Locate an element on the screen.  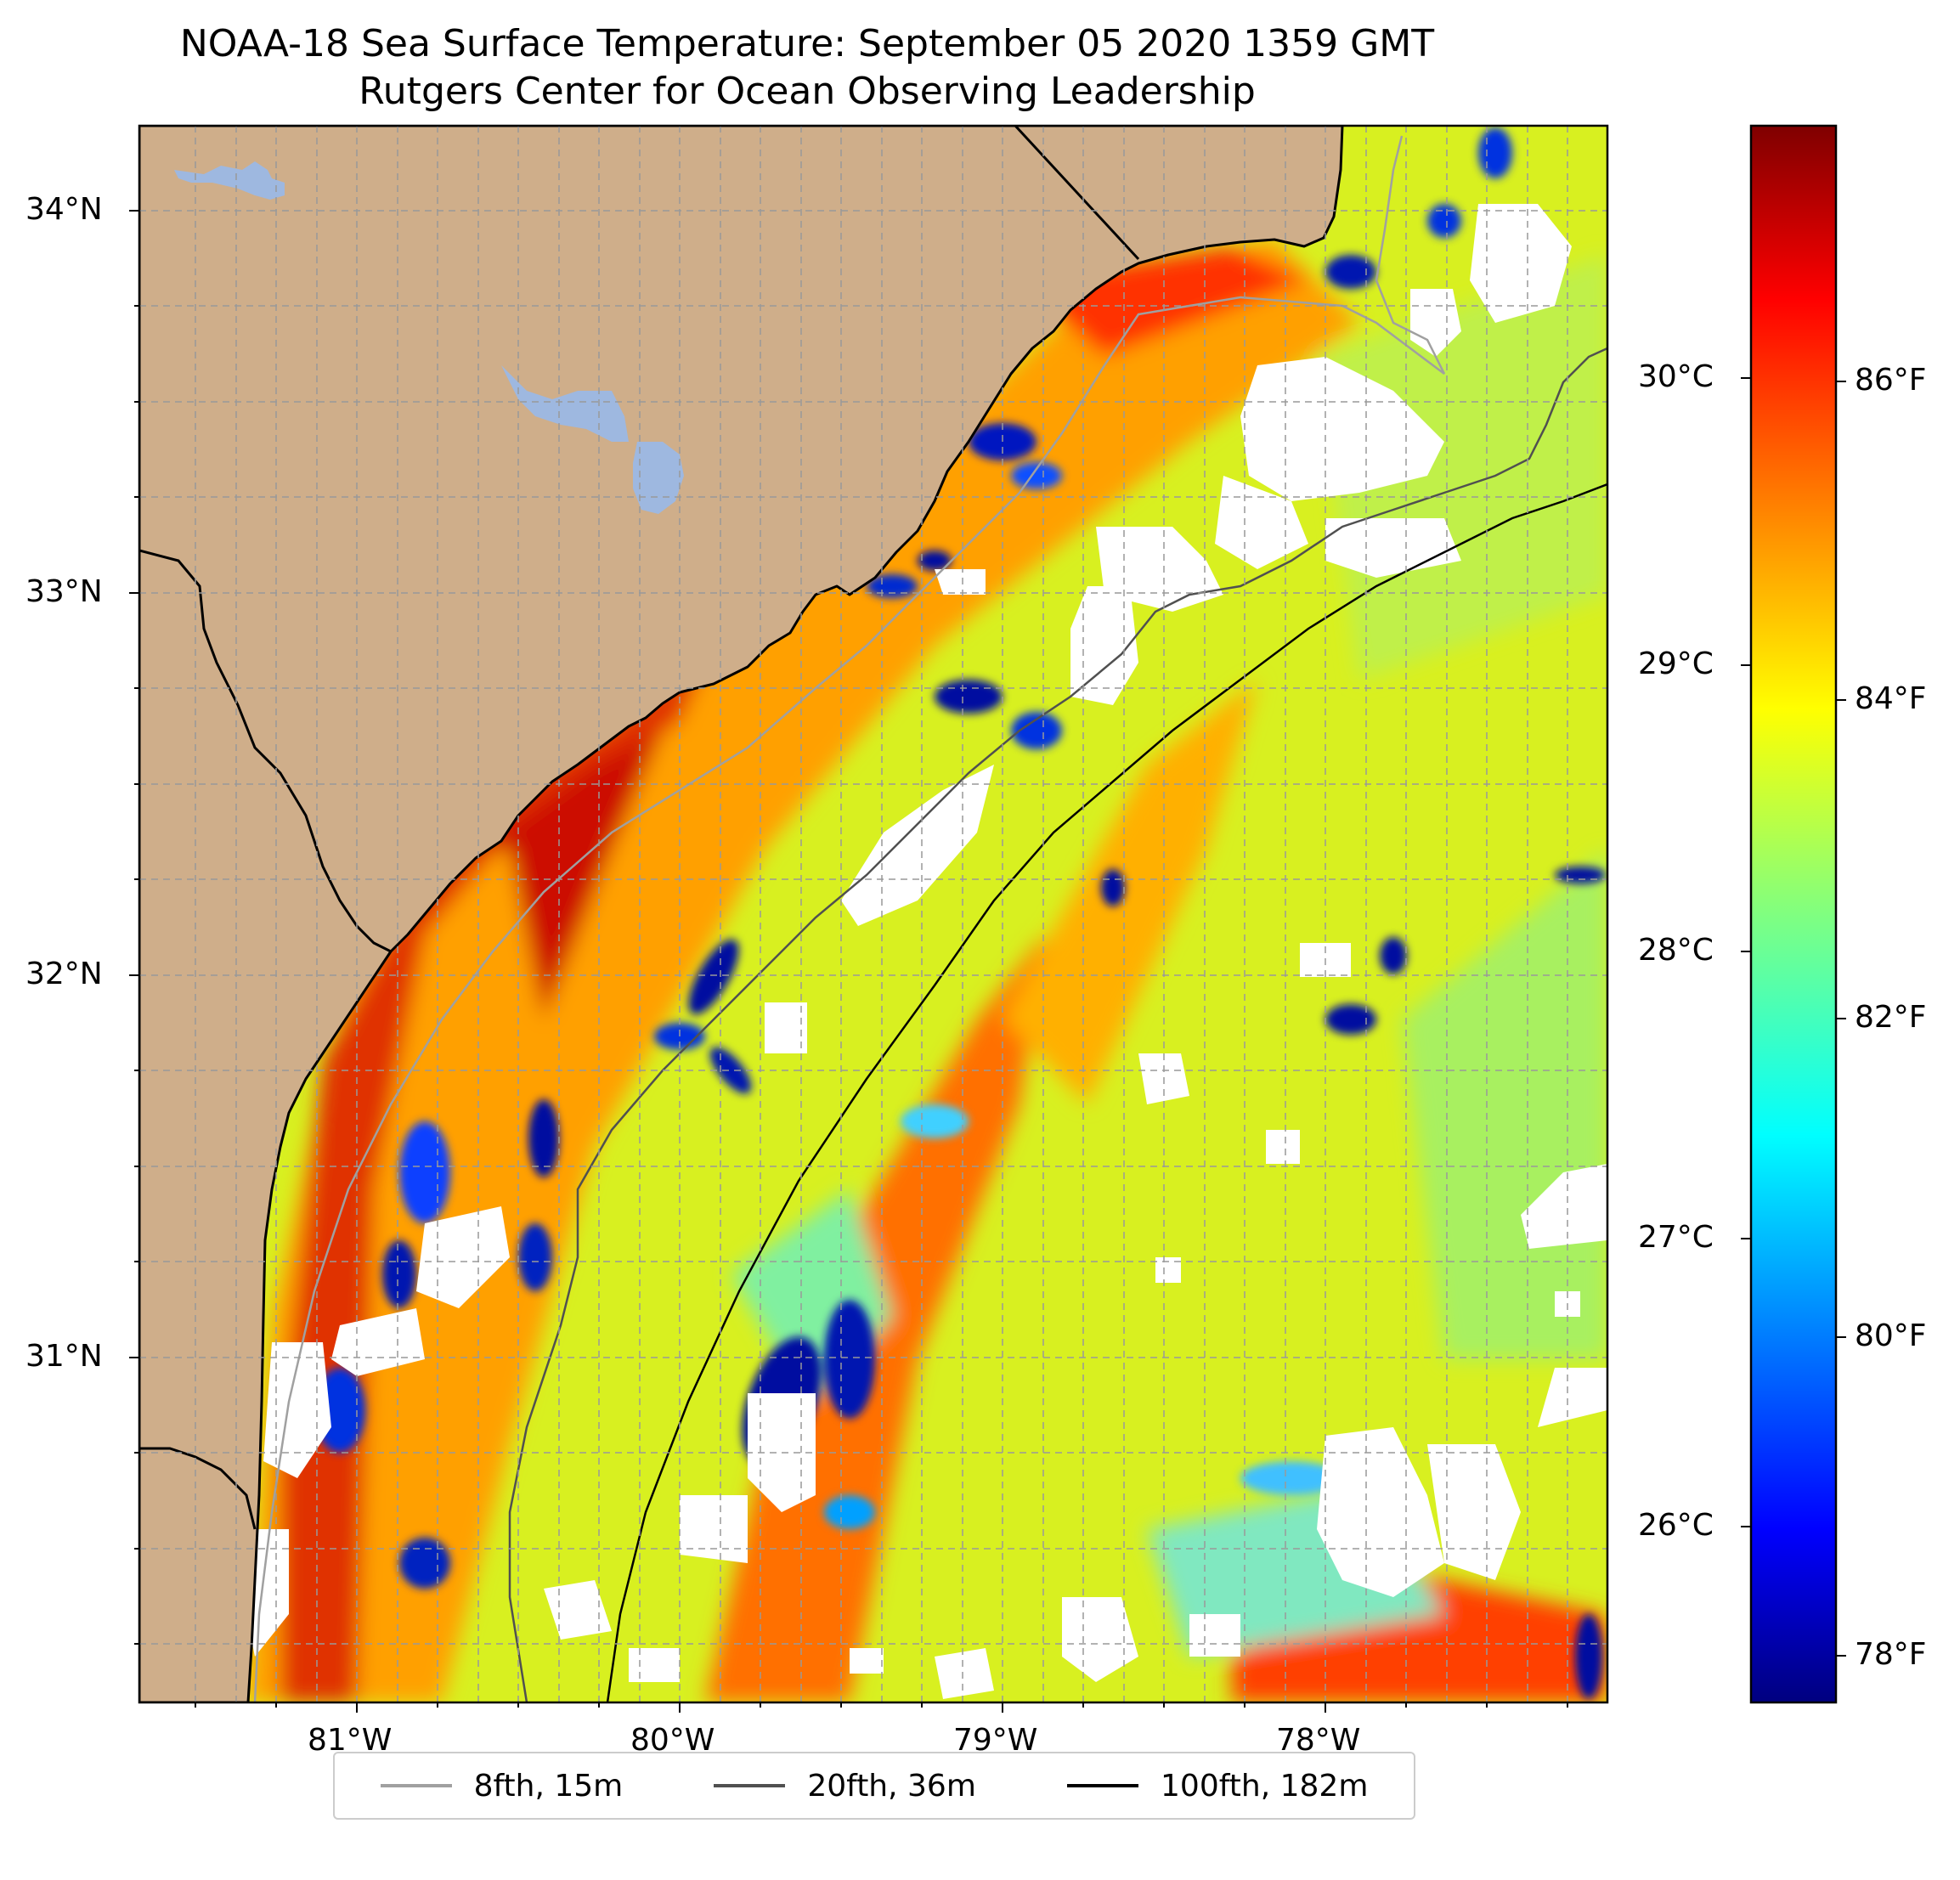
colorbar-ticks is located at coordinates (1793, 1017).